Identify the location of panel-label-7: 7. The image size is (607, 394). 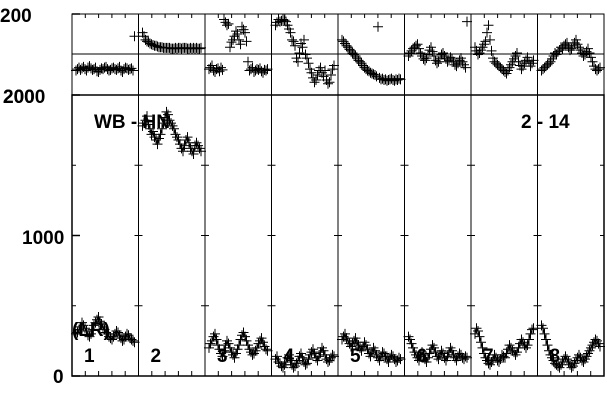
(488, 356).